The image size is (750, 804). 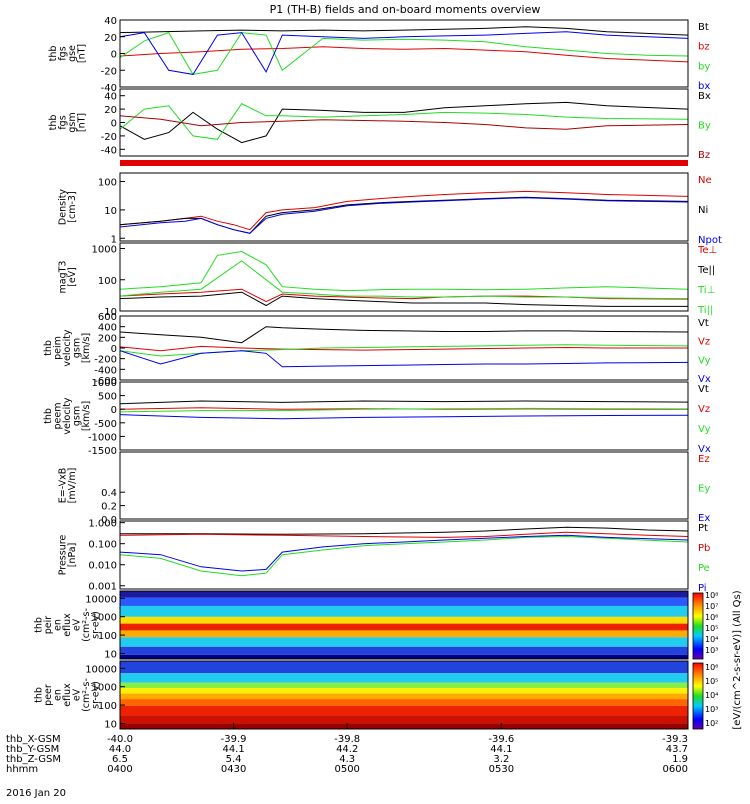 I want to click on y-tick-label: 1.000, so click(x=102, y=524).